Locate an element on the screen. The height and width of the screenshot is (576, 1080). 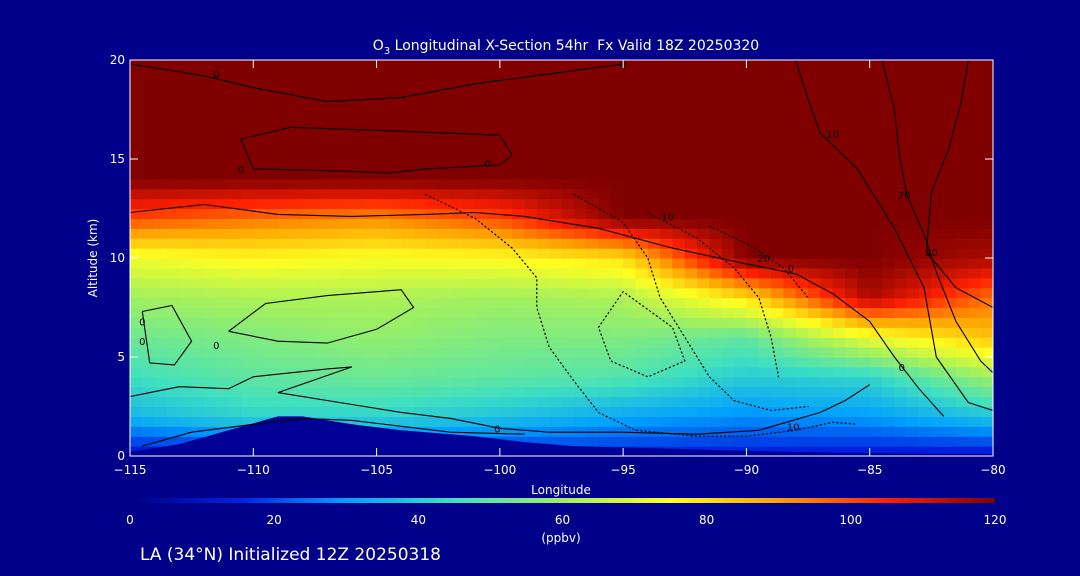
y-tick-label: 15 is located at coordinates (117, 159).